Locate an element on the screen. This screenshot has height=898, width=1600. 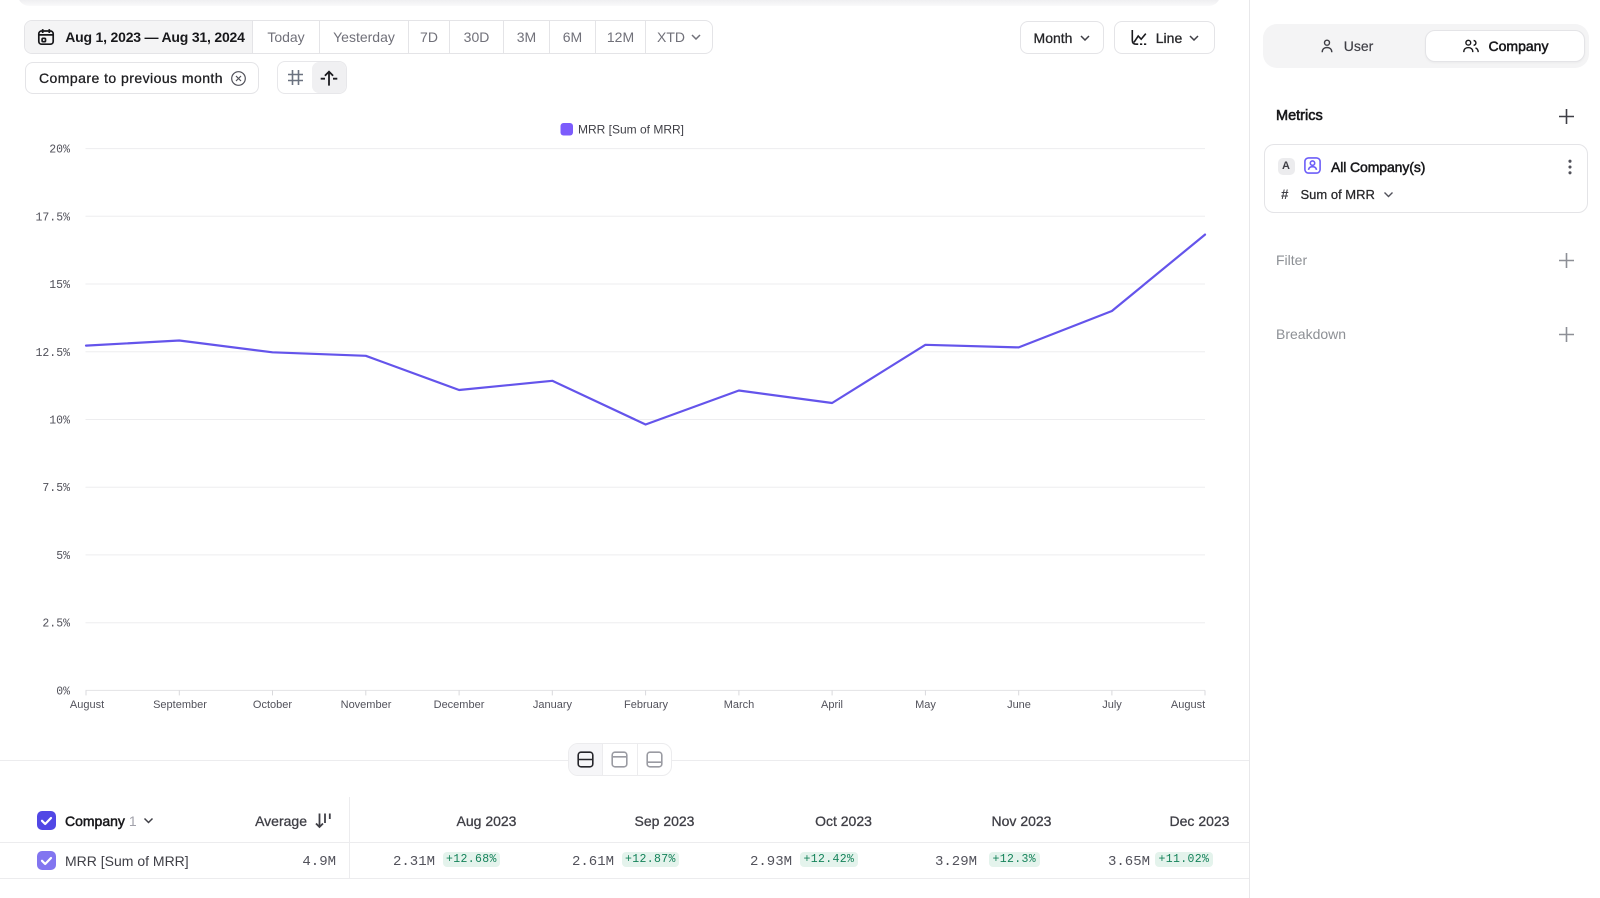
svg-text: January is located at coordinates (553, 705).